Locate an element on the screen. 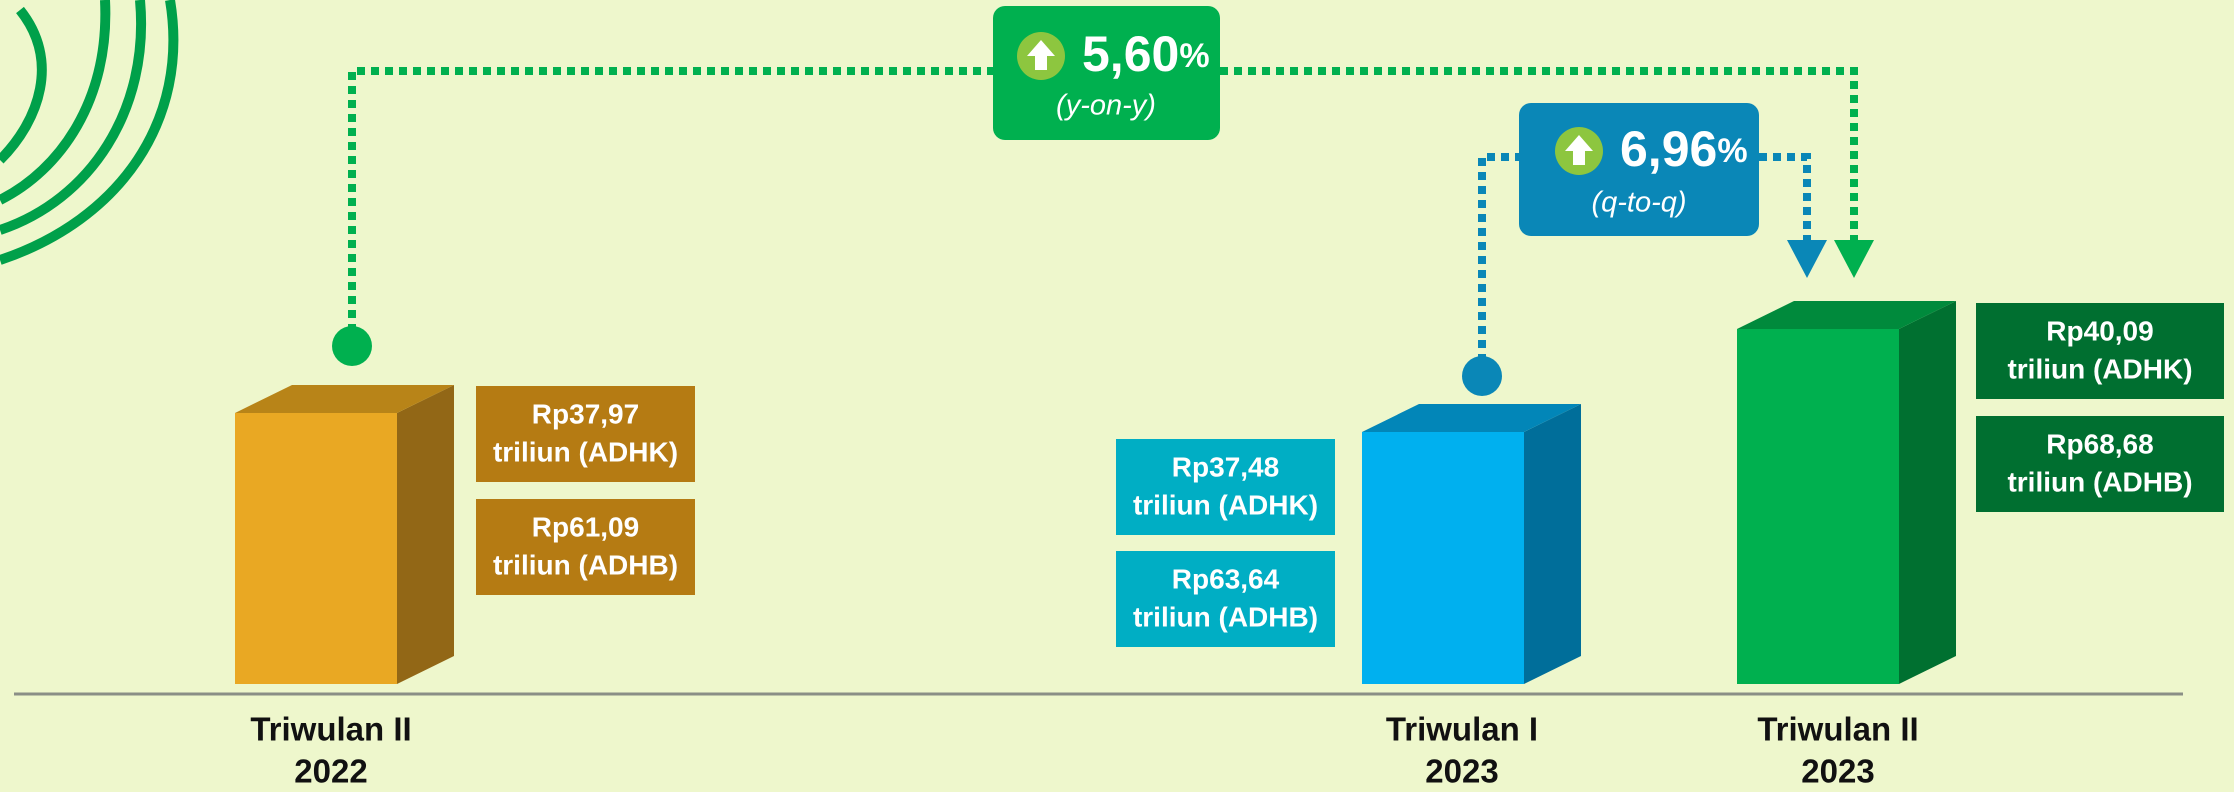 This screenshot has height=792, width=2234. qtoq-number: 6,96 is located at coordinates (1668, 149).